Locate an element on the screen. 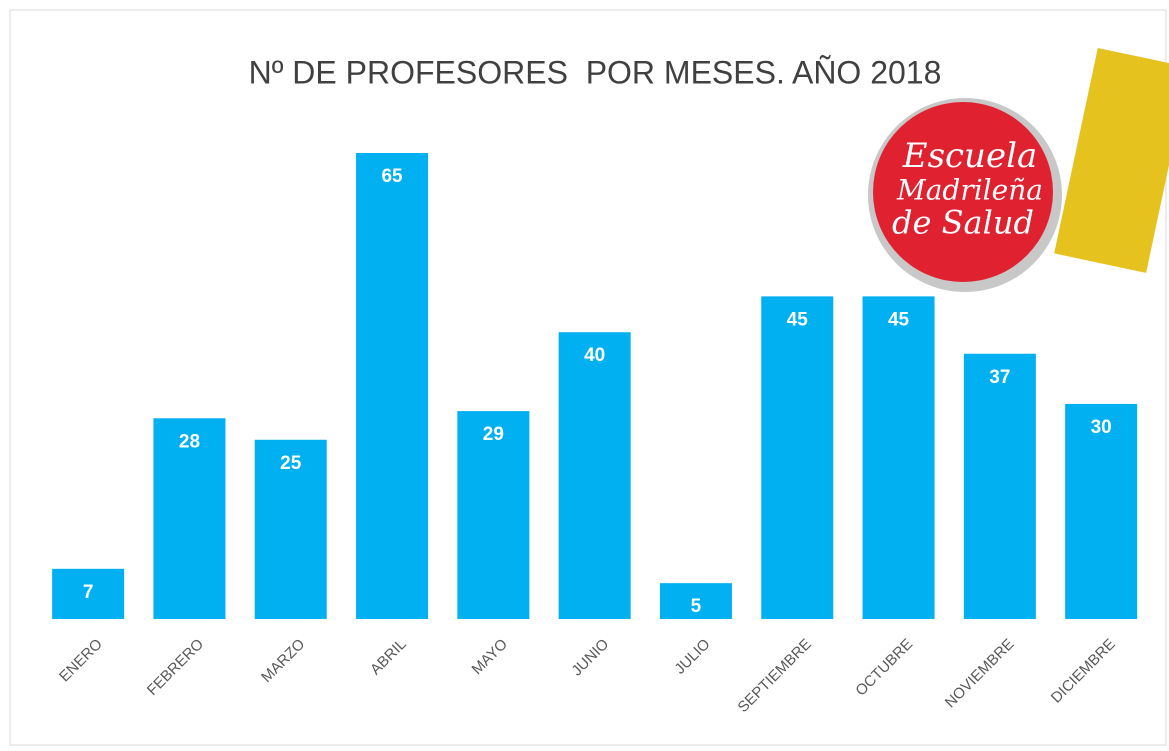  logo: Escuela Madrileña de Salud is located at coordinates (1018, 169).